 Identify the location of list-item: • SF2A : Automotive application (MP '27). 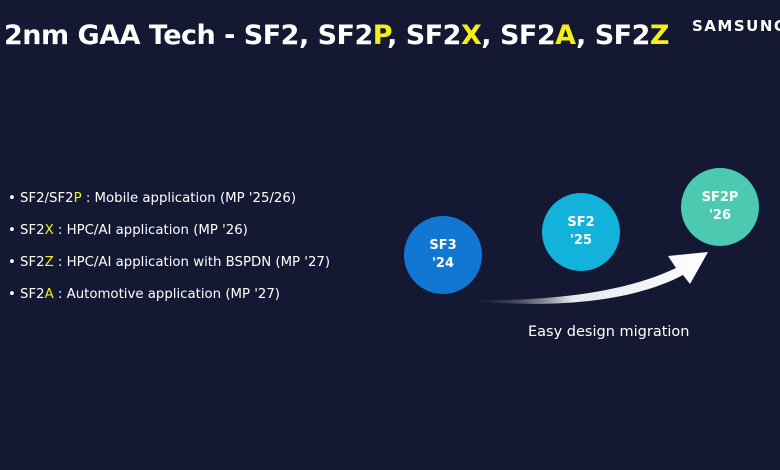
(144, 294).